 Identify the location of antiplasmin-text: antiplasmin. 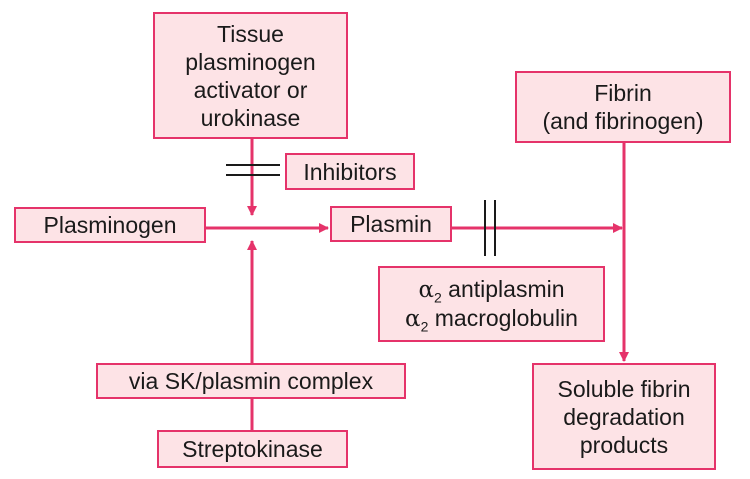
(503, 289).